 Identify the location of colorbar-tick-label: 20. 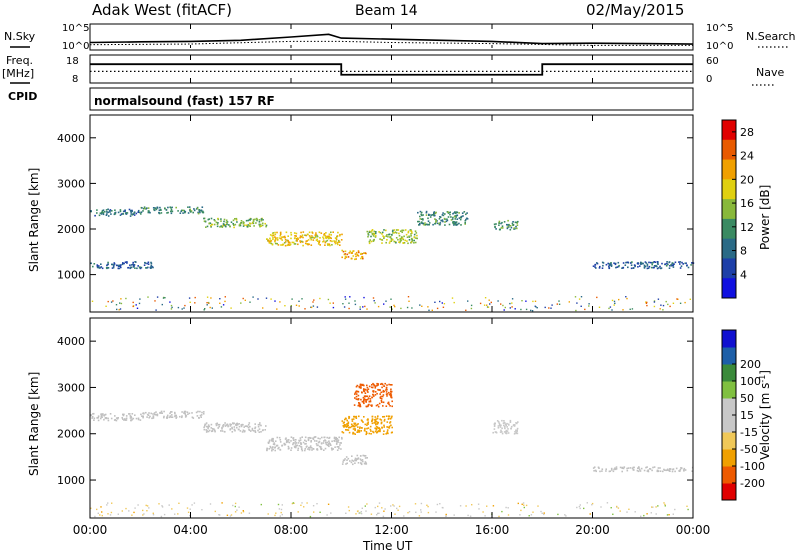
(747, 179).